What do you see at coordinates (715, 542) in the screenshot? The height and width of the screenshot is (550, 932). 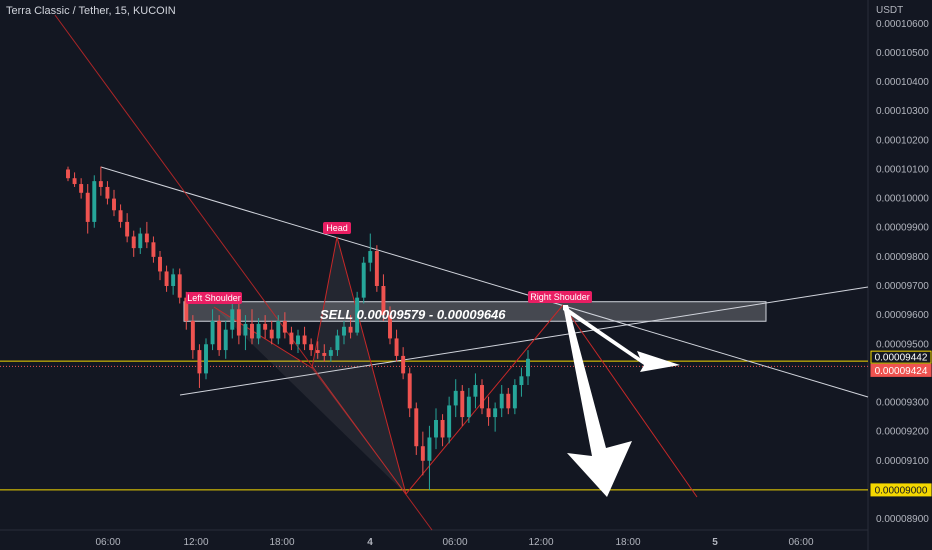 I see `time-axis-tick: 5` at bounding box center [715, 542].